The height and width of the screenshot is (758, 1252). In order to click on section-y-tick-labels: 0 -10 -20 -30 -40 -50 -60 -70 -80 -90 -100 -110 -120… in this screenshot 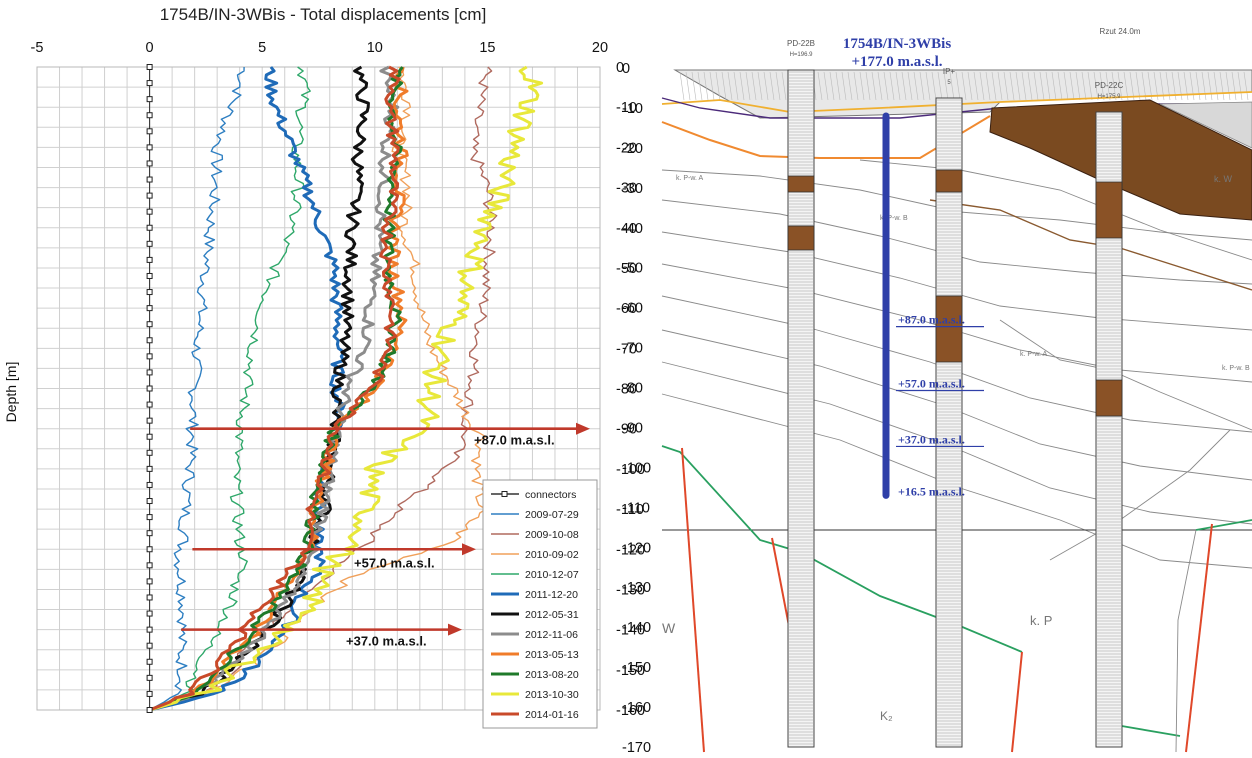, I will do `click(636, 408)`.